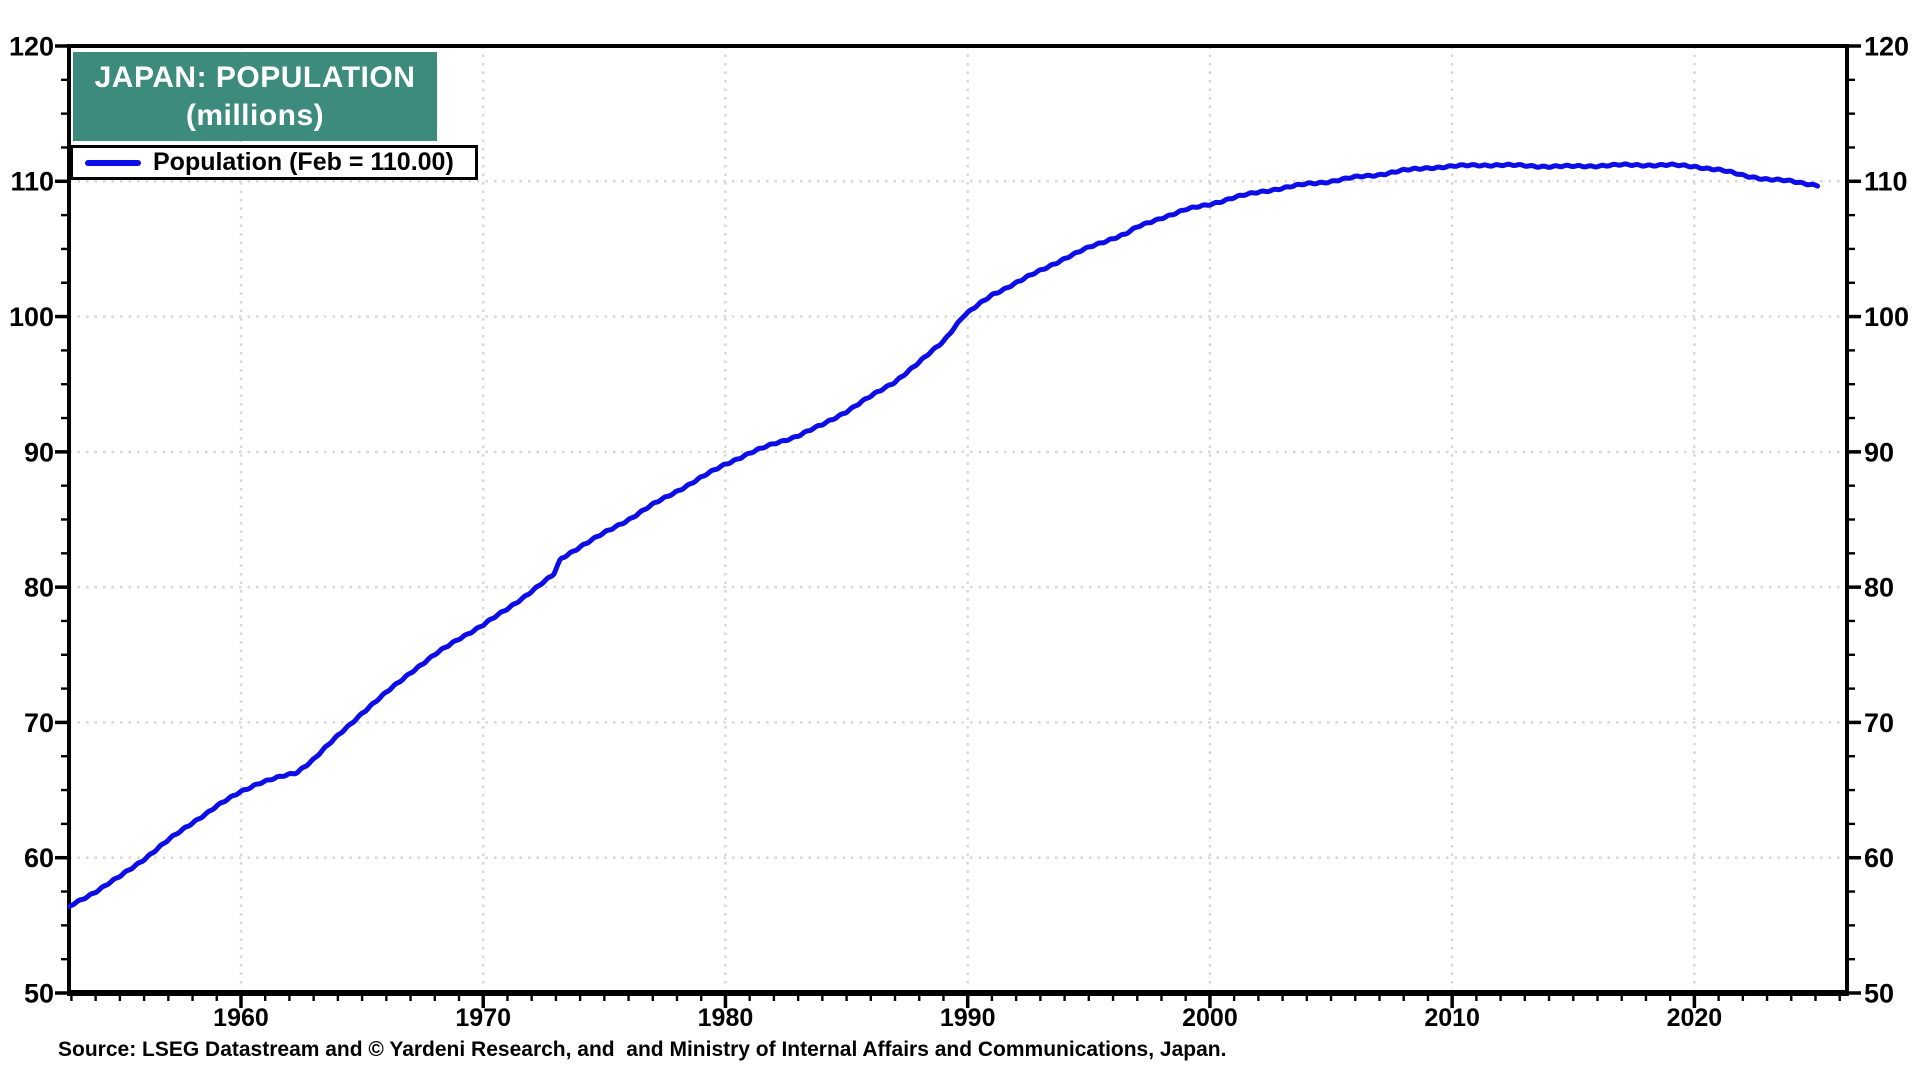 This screenshot has width=1920, height=1080. I want to click on x-axis-label-2020: 2020, so click(1695, 1018).